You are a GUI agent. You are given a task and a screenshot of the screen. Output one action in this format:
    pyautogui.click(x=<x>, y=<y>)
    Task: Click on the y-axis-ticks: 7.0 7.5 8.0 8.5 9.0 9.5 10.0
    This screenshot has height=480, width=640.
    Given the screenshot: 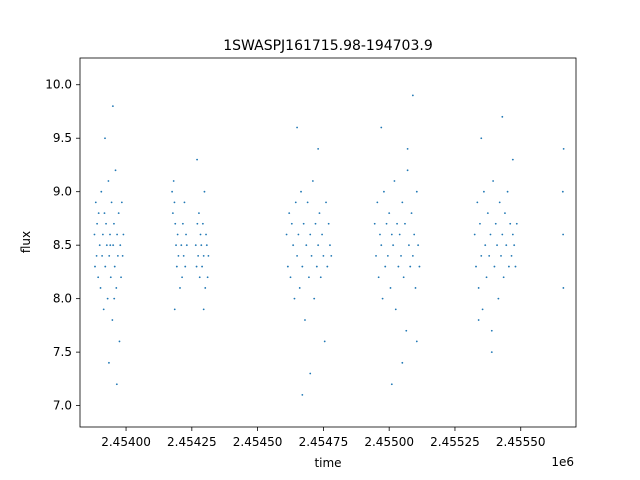 What is the action you would take?
    pyautogui.click(x=62, y=245)
    